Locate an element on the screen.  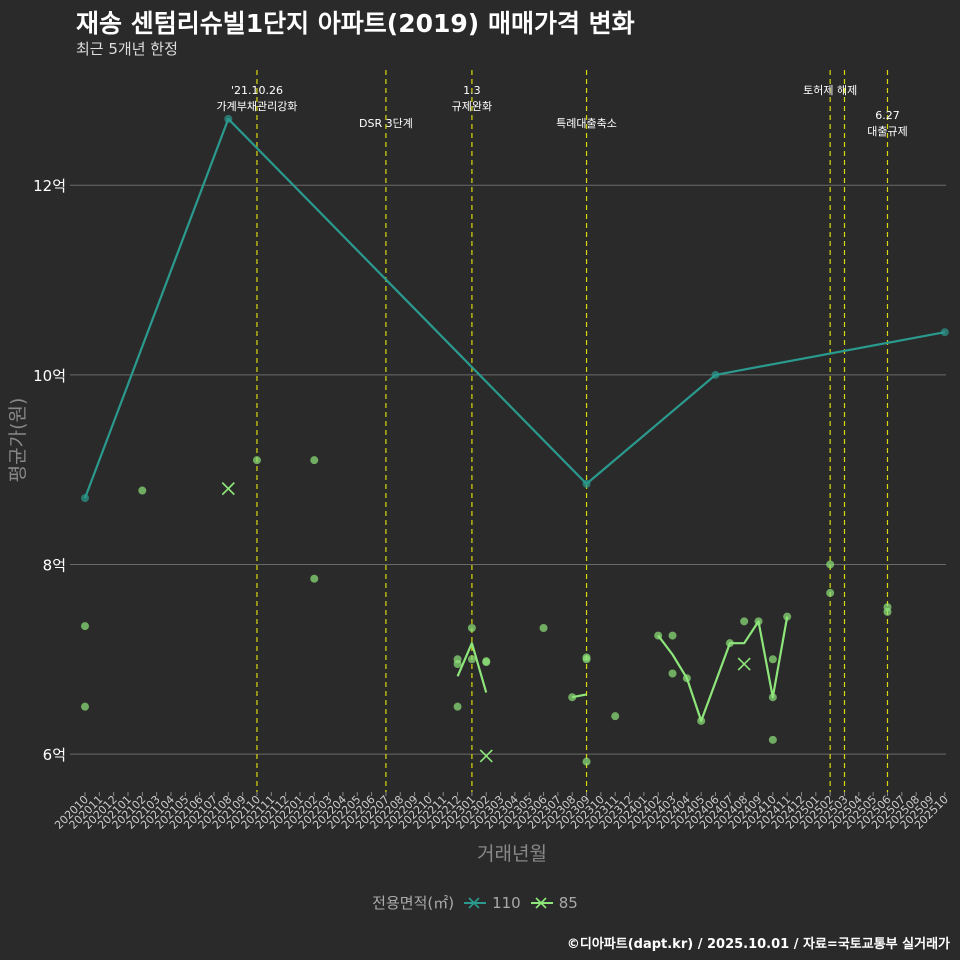
y-tick-label: 6억 is located at coordinates (54, 755).